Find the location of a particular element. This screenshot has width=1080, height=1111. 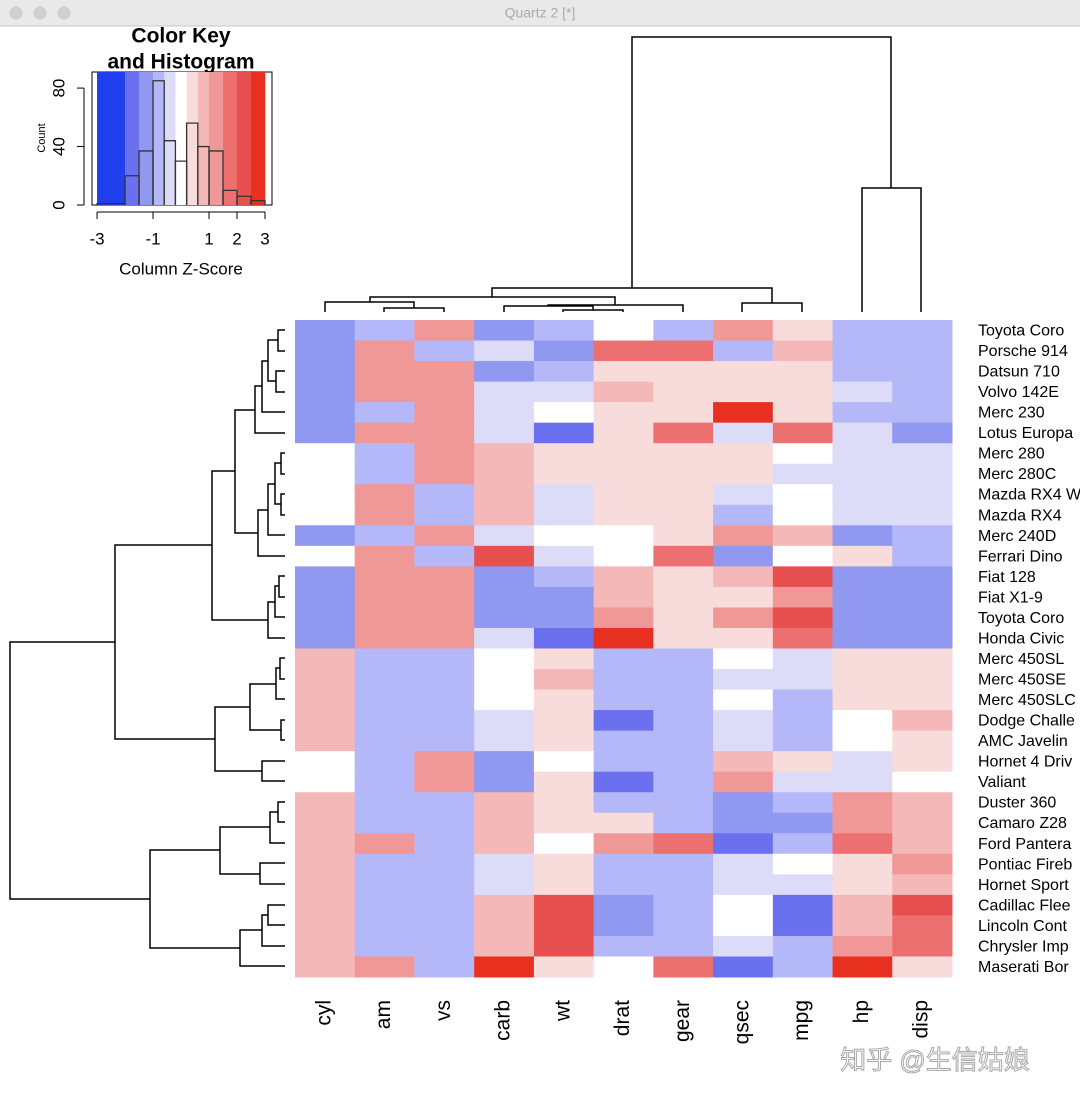

row-label: Dodge Challe is located at coordinates (1026, 721).